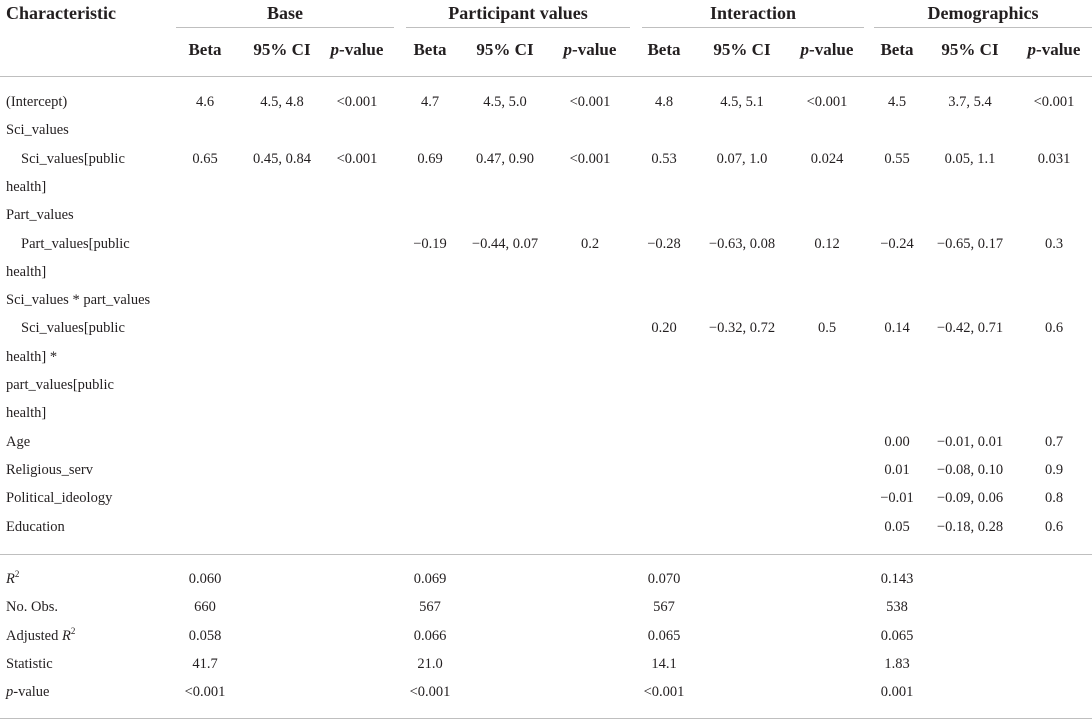  What do you see at coordinates (205, 158) in the screenshot?
I see `table-cell: 0.65` at bounding box center [205, 158].